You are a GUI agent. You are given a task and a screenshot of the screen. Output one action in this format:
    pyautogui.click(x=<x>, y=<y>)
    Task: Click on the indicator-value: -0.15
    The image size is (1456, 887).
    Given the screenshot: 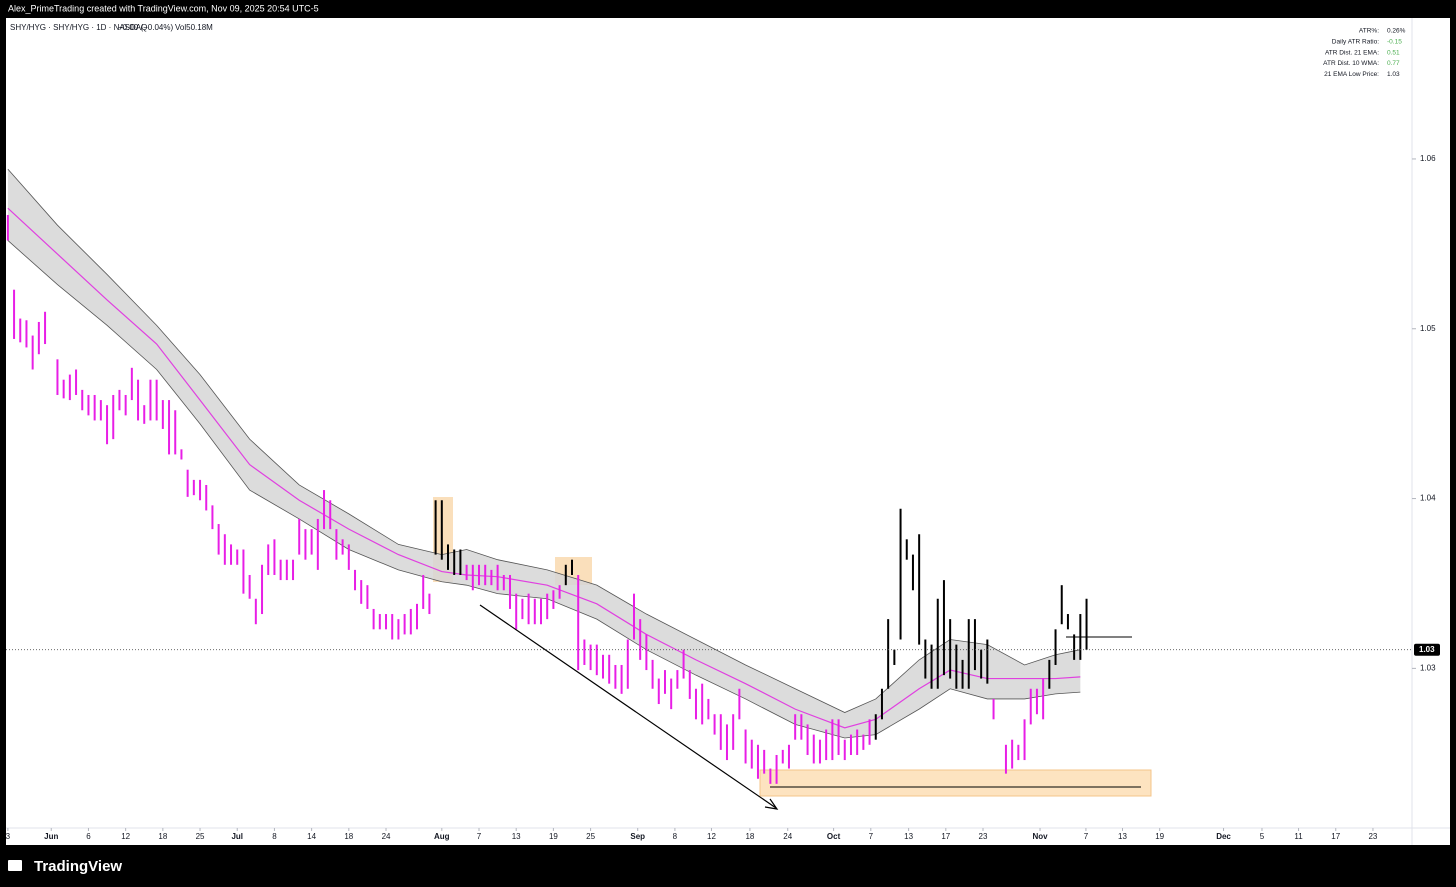 What is the action you would take?
    pyautogui.click(x=1394, y=42)
    